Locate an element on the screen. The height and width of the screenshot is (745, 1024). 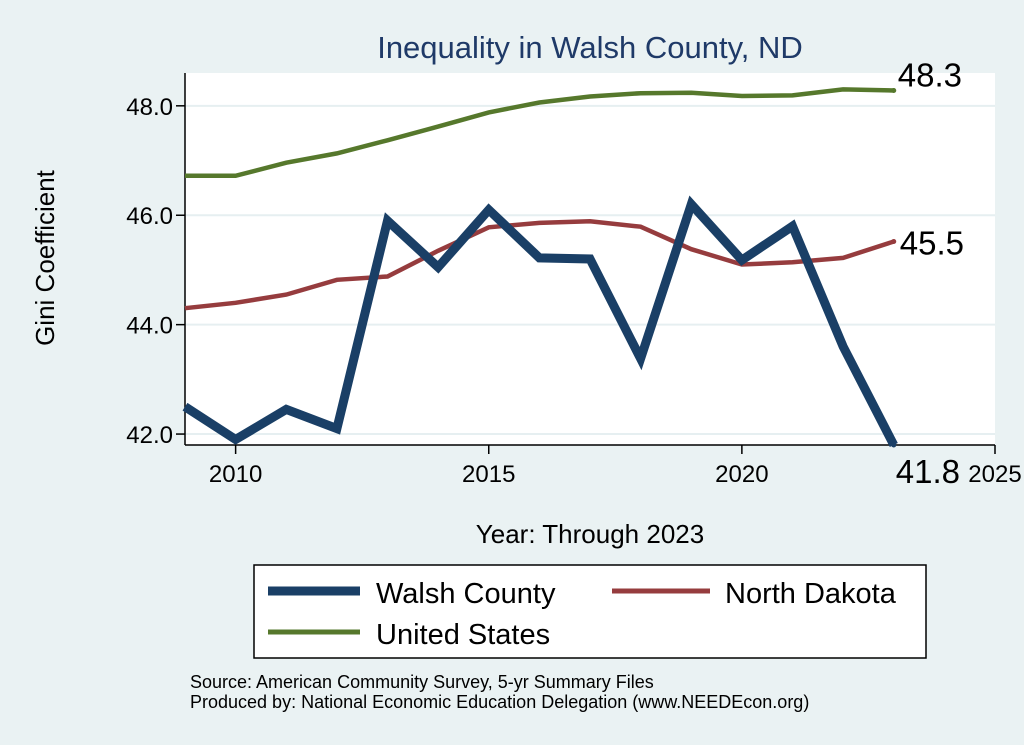
end-label-north-dakota: 45.5 is located at coordinates (932, 242).